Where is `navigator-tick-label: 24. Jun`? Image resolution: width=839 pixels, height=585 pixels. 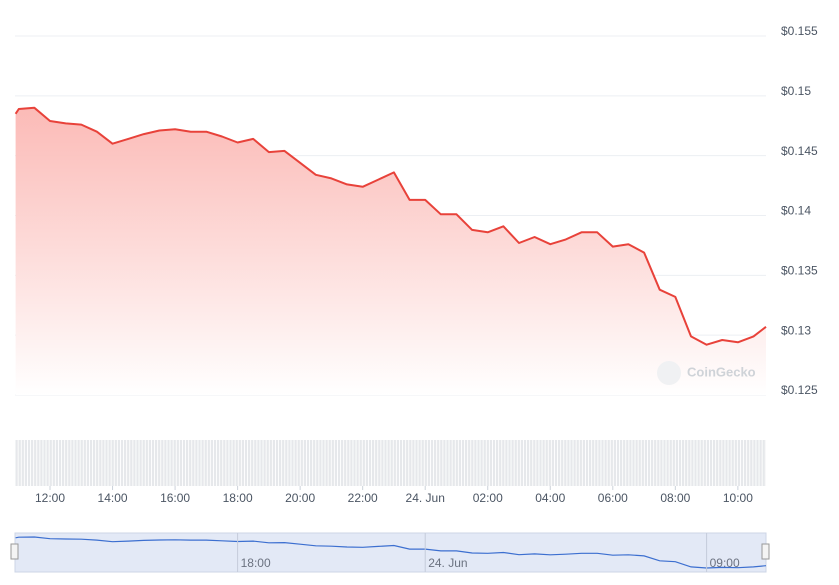 navigator-tick-label: 24. Jun is located at coordinates (447, 563).